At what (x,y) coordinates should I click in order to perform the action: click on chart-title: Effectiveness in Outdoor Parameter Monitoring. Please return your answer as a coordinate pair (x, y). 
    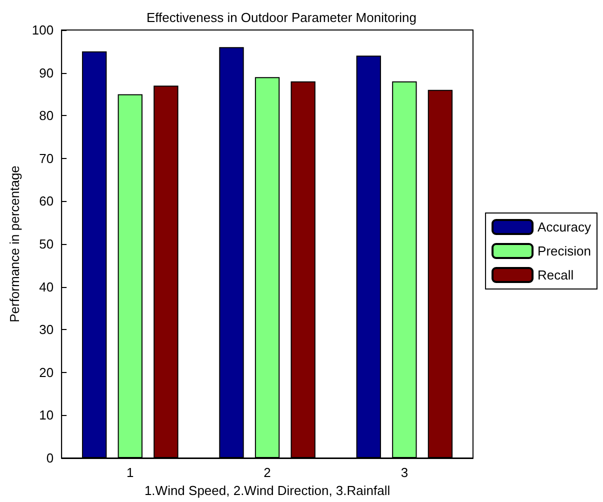
    Looking at the image, I should click on (281, 17).